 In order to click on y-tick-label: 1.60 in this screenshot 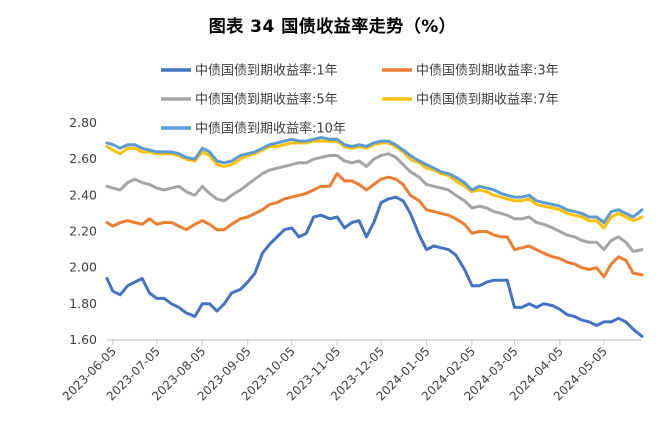, I will do `click(83, 339)`.